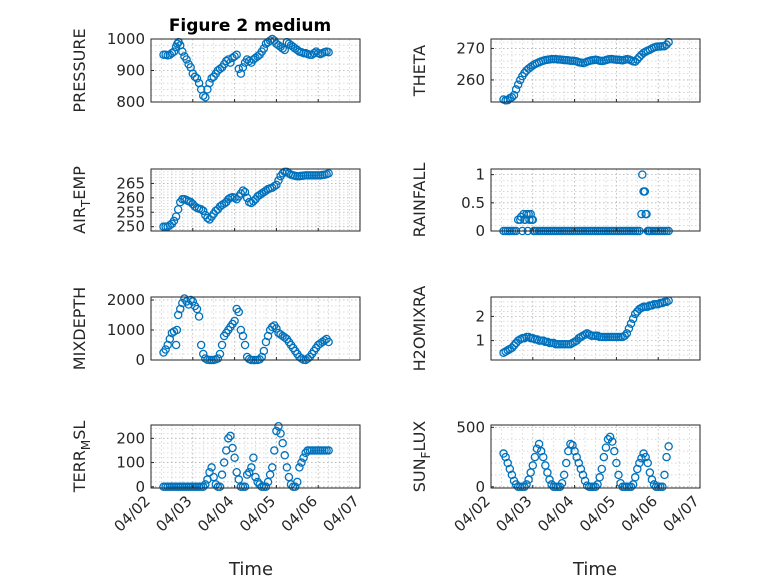 The width and height of the screenshot is (778, 583). Describe the element at coordinates (470, 48) in the screenshot. I see `y-tick-label: 270` at that location.